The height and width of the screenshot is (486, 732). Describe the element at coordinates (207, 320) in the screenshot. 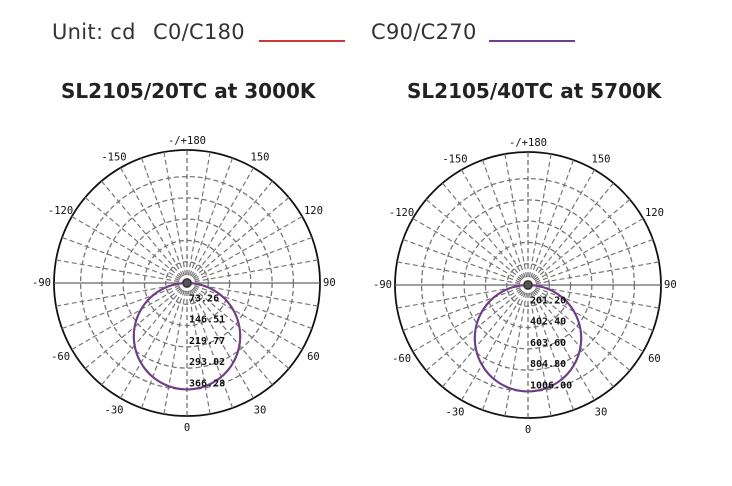

I see `radial-tick-label-0-1: 146.51` at that location.